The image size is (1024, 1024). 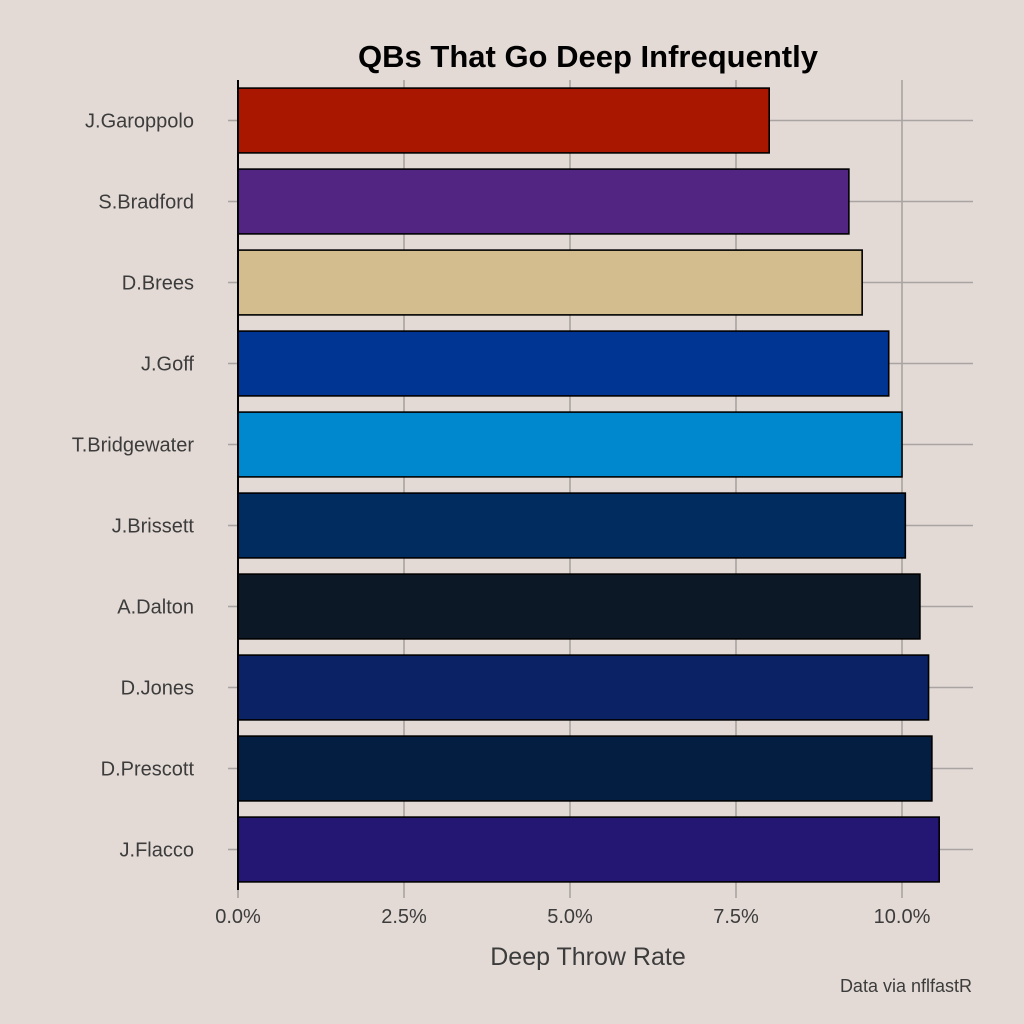 I want to click on category-label: S.Bradford, so click(x=146, y=203).